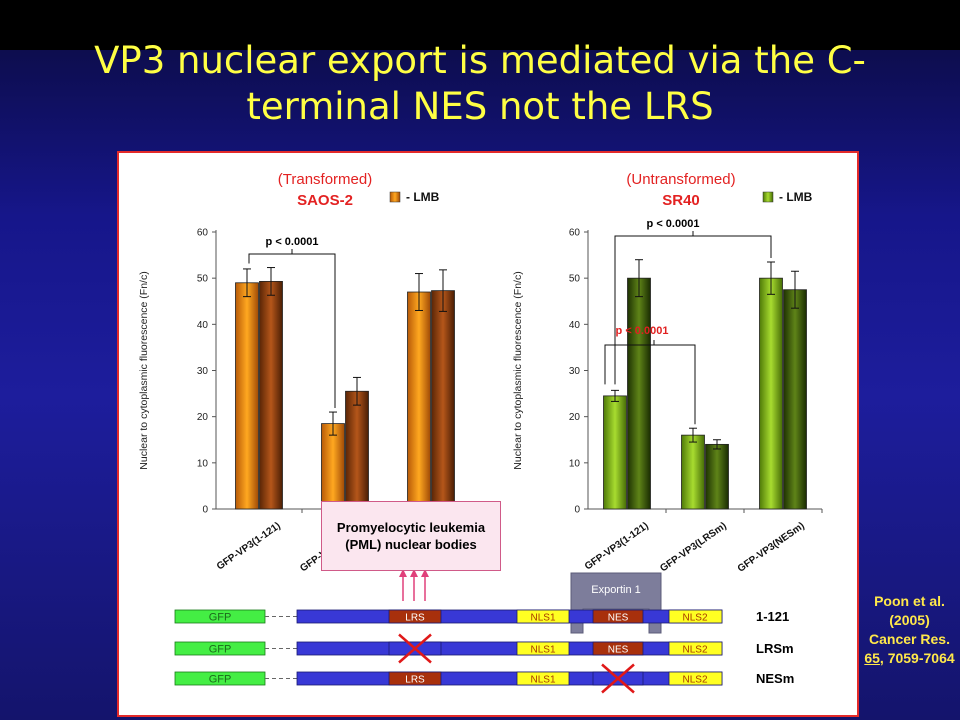 The image size is (960, 720). What do you see at coordinates (775, 648) in the screenshot?
I see `construct-name: LRSm` at bounding box center [775, 648].